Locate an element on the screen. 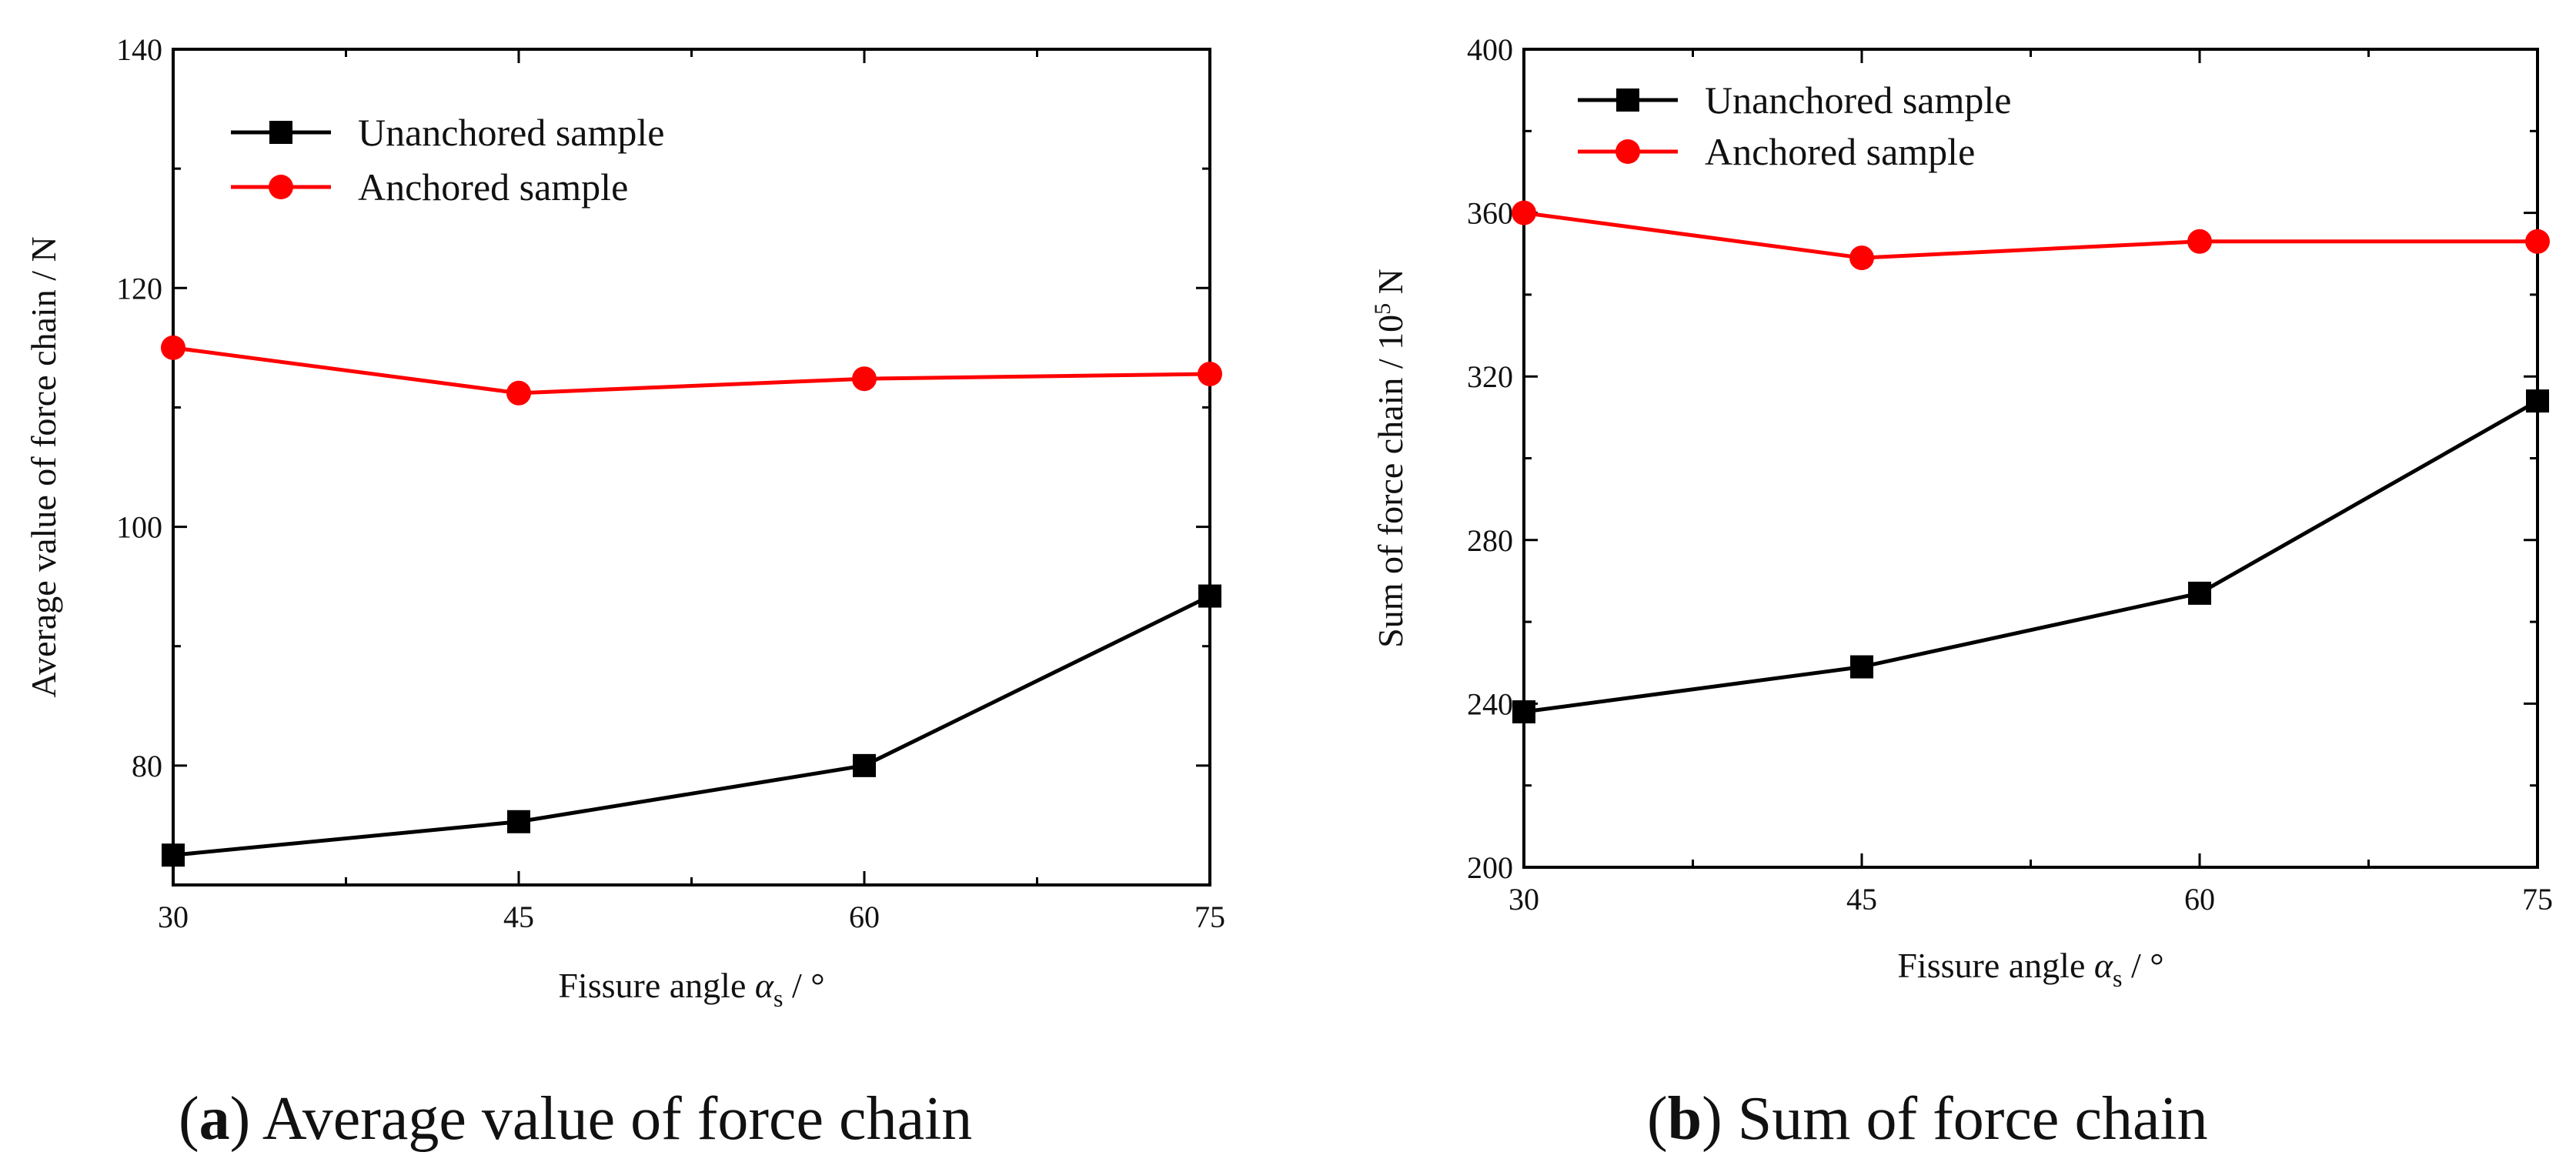 This screenshot has height=1172, width=2576. legend-label-a: Unanchored sample is located at coordinates (511, 132).